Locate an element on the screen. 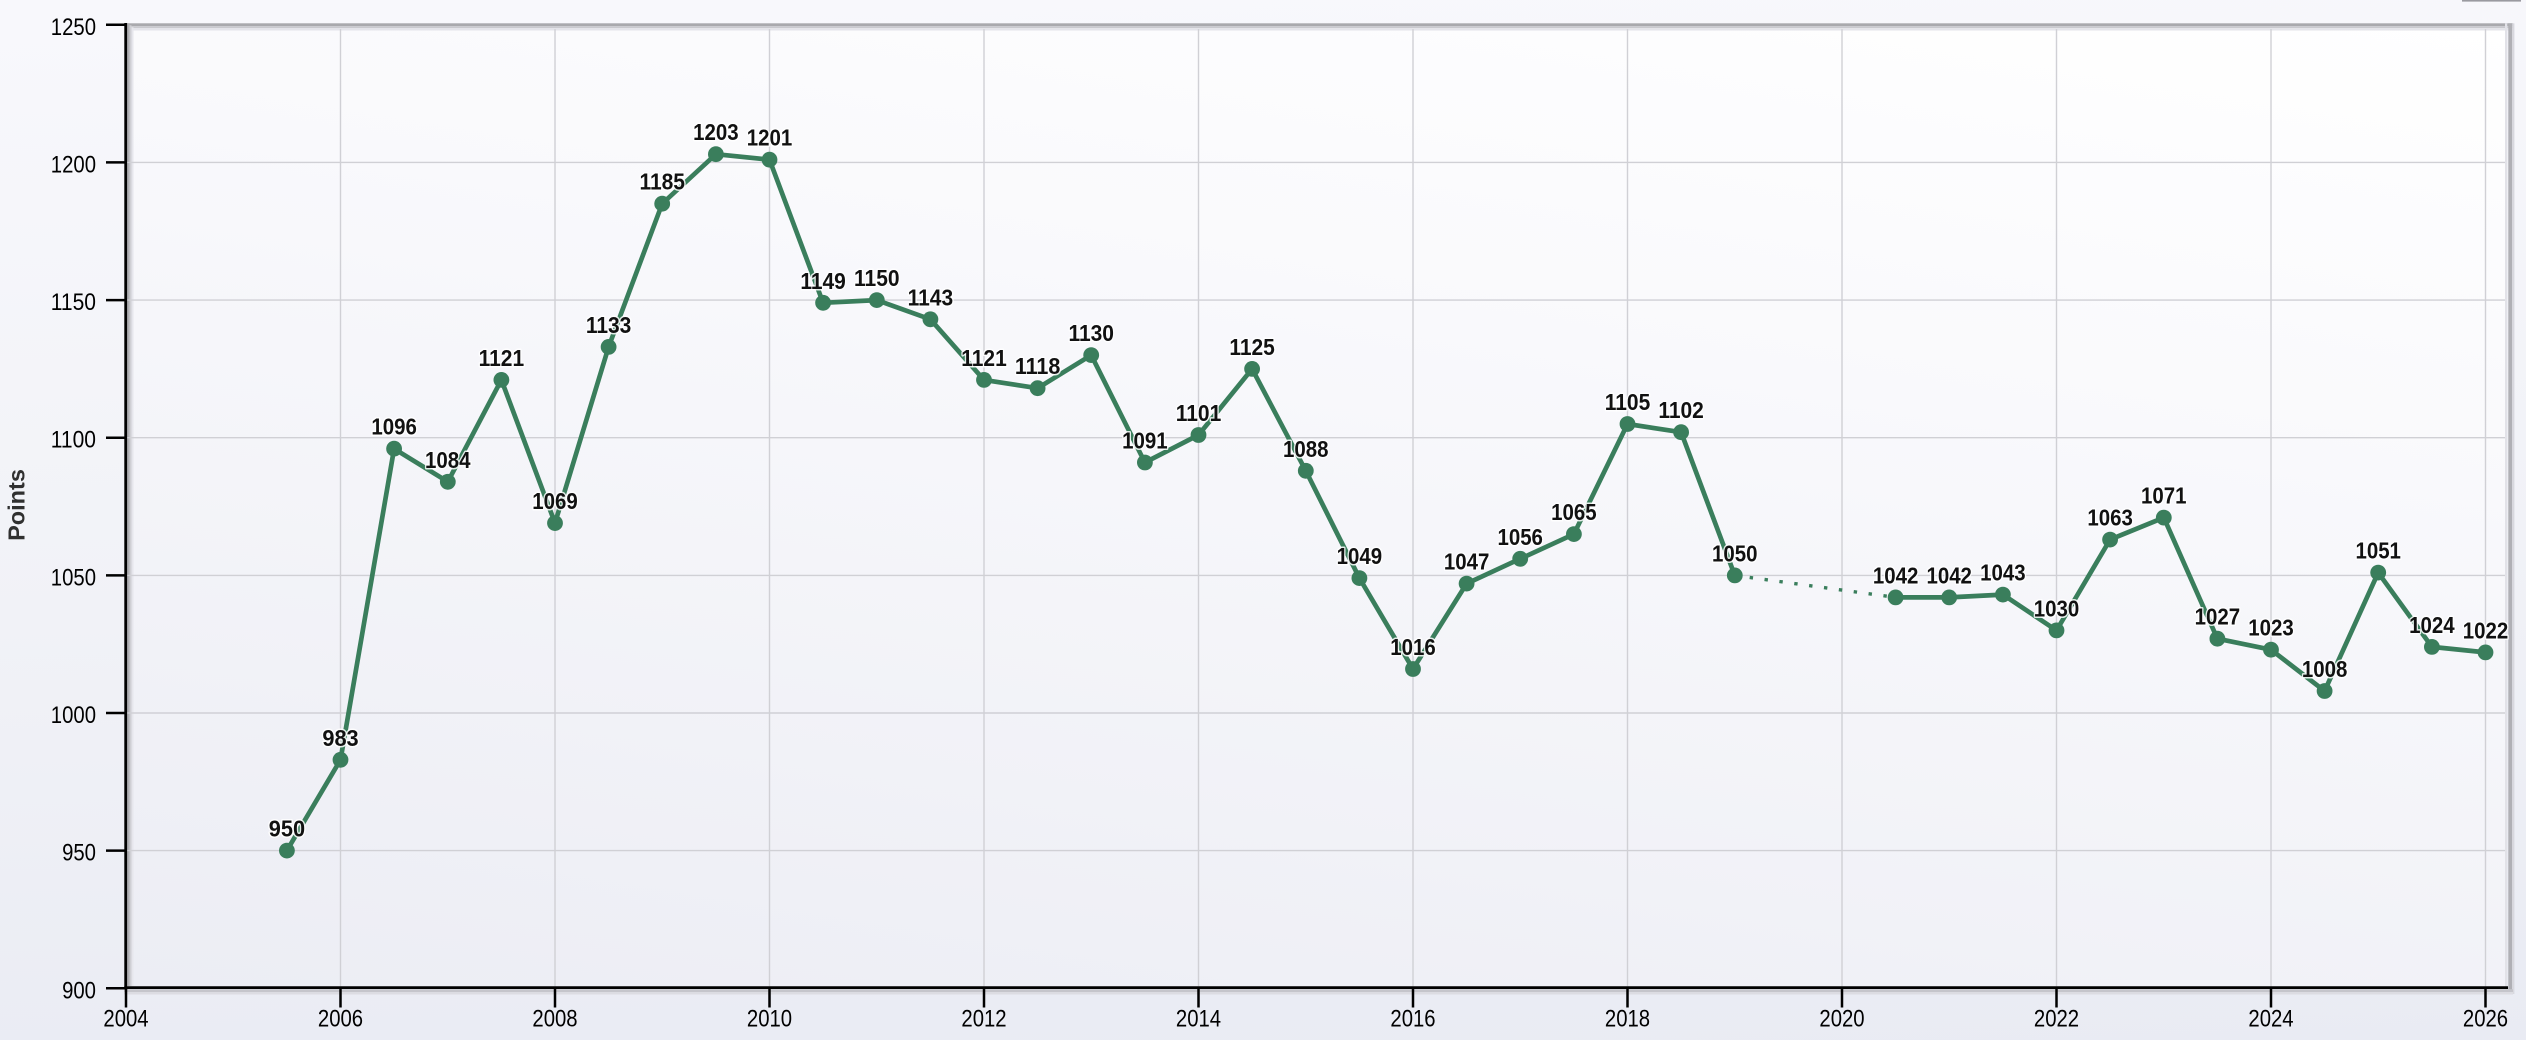  svg-text: 1105 is located at coordinates (1628, 402).